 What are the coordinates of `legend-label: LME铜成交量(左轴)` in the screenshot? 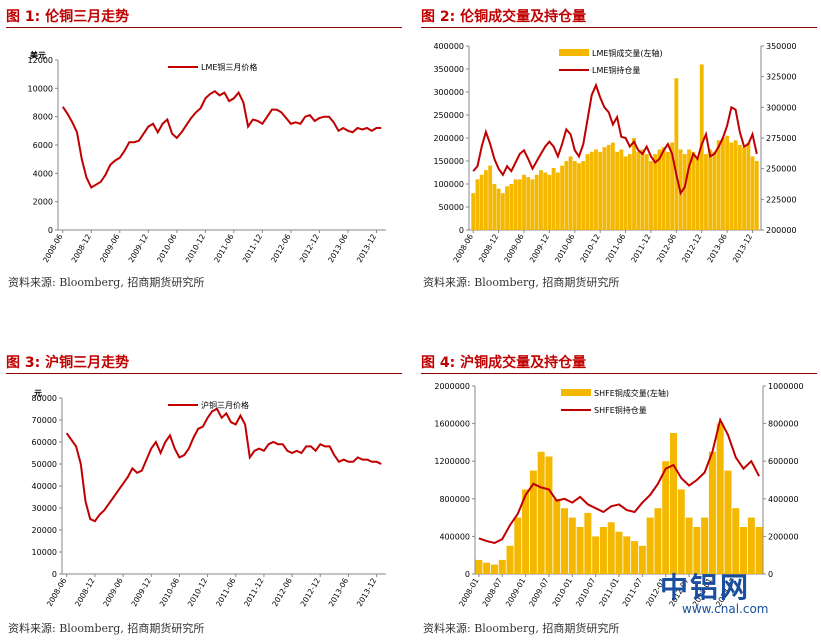 It's located at (627, 53).